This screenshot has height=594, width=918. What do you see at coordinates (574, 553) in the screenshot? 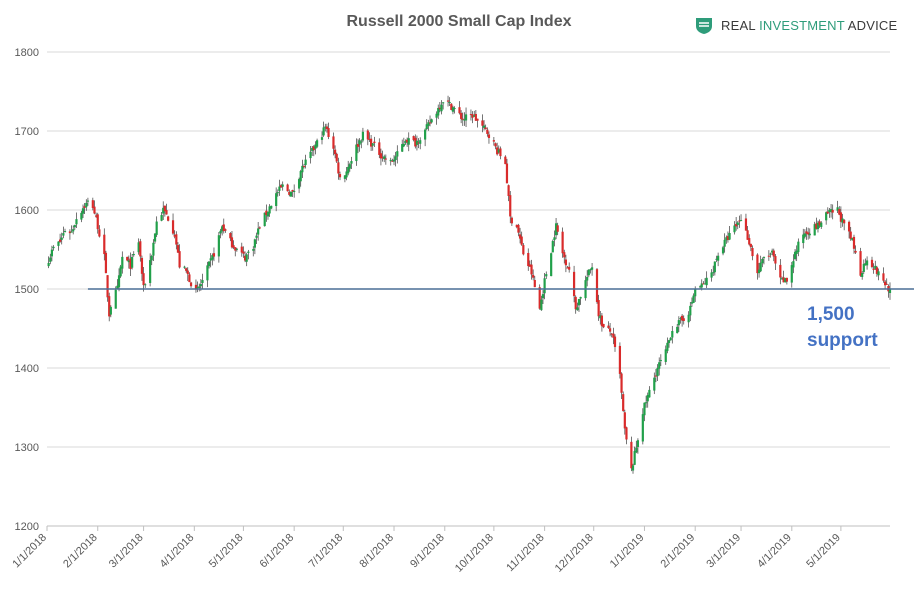
I see `x-tick-label-11: 12/1/2018` at bounding box center [574, 553].